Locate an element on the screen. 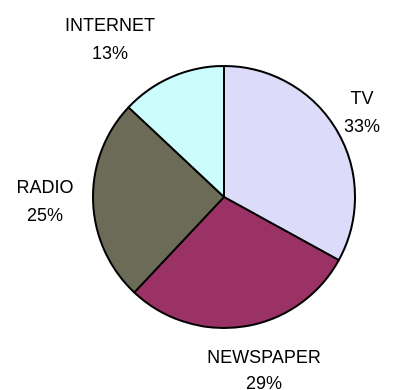 This screenshot has width=394, height=390. slice-label-newspaper: NEWSPAPER is located at coordinates (264, 357).